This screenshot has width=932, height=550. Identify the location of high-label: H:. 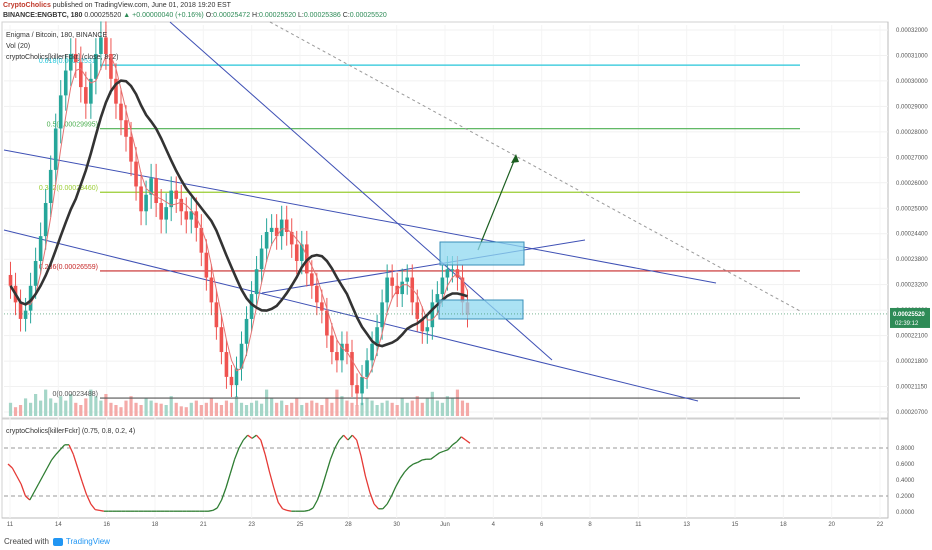
(256, 15).